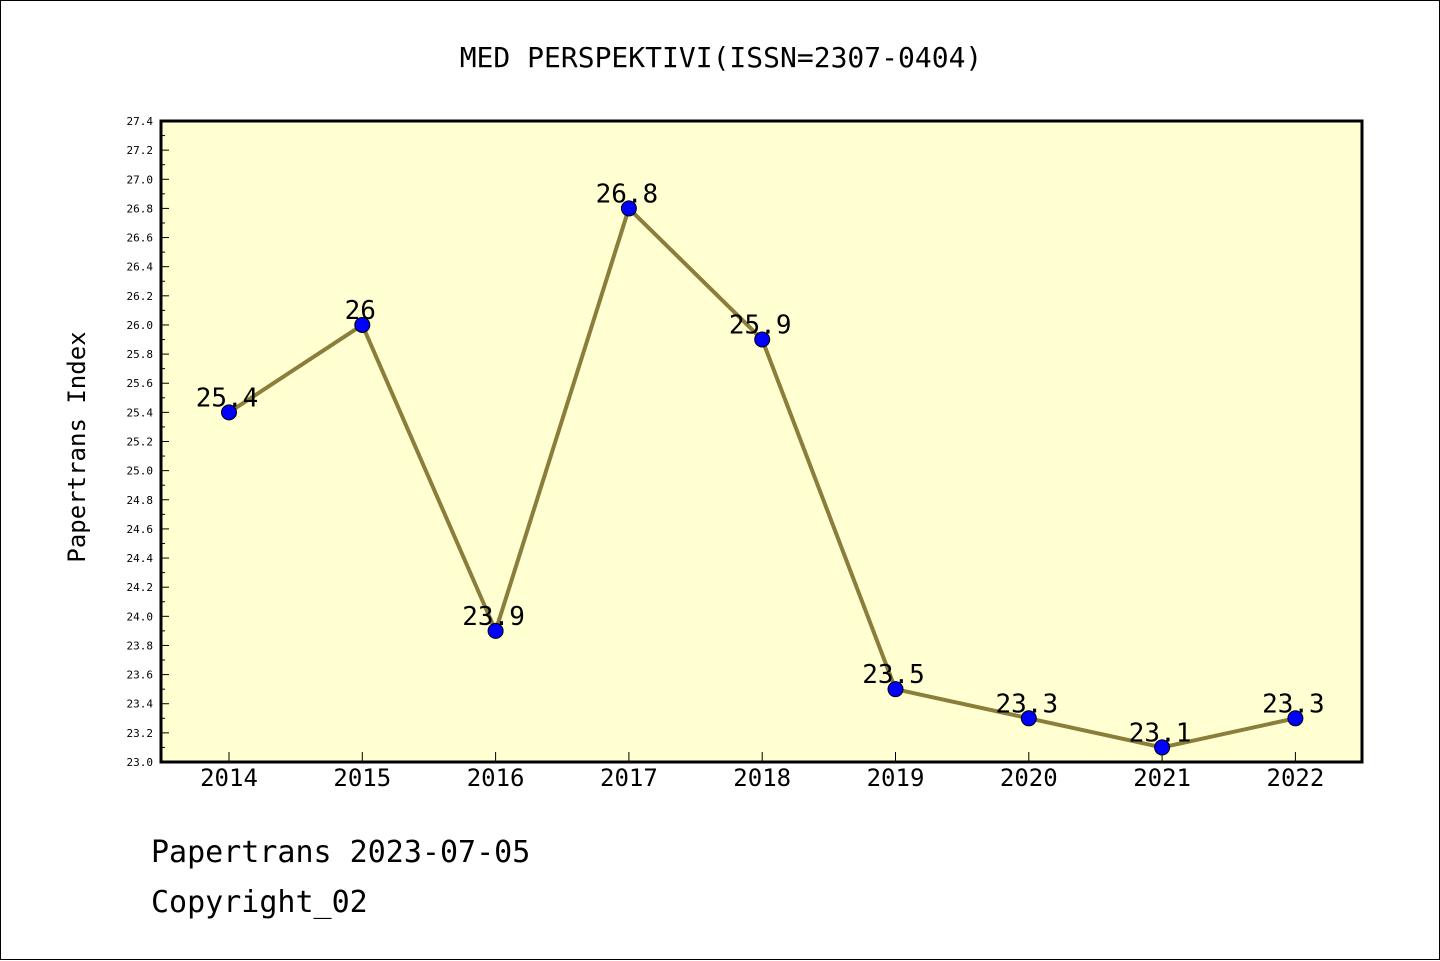  Describe the element at coordinates (140, 208) in the screenshot. I see `y-tick-label: 26.8` at that location.